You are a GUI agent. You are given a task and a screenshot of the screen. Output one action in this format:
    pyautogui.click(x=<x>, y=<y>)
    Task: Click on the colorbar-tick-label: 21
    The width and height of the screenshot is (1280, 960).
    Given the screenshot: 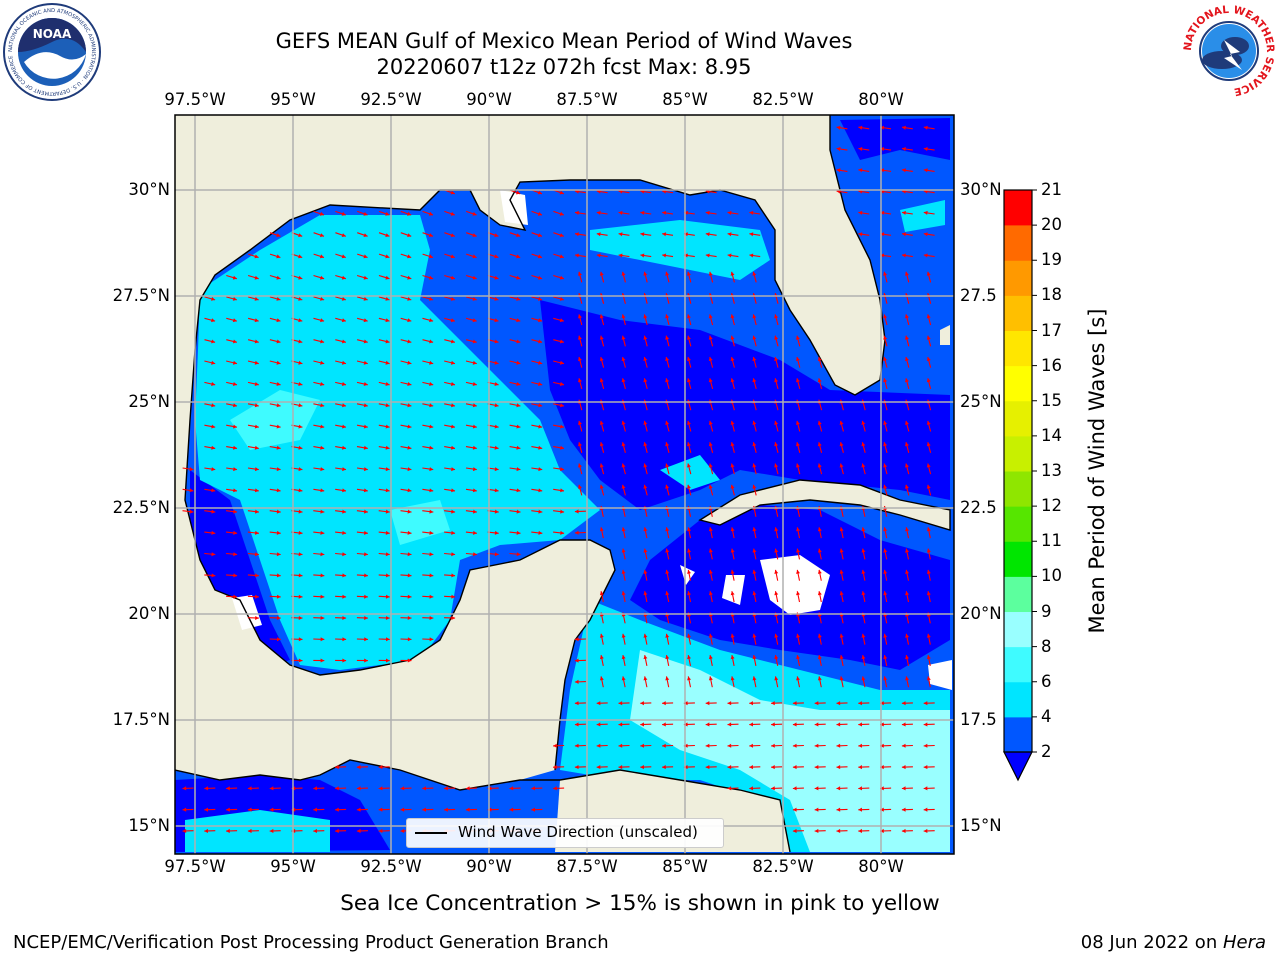 What is the action you would take?
    pyautogui.click(x=1051, y=189)
    